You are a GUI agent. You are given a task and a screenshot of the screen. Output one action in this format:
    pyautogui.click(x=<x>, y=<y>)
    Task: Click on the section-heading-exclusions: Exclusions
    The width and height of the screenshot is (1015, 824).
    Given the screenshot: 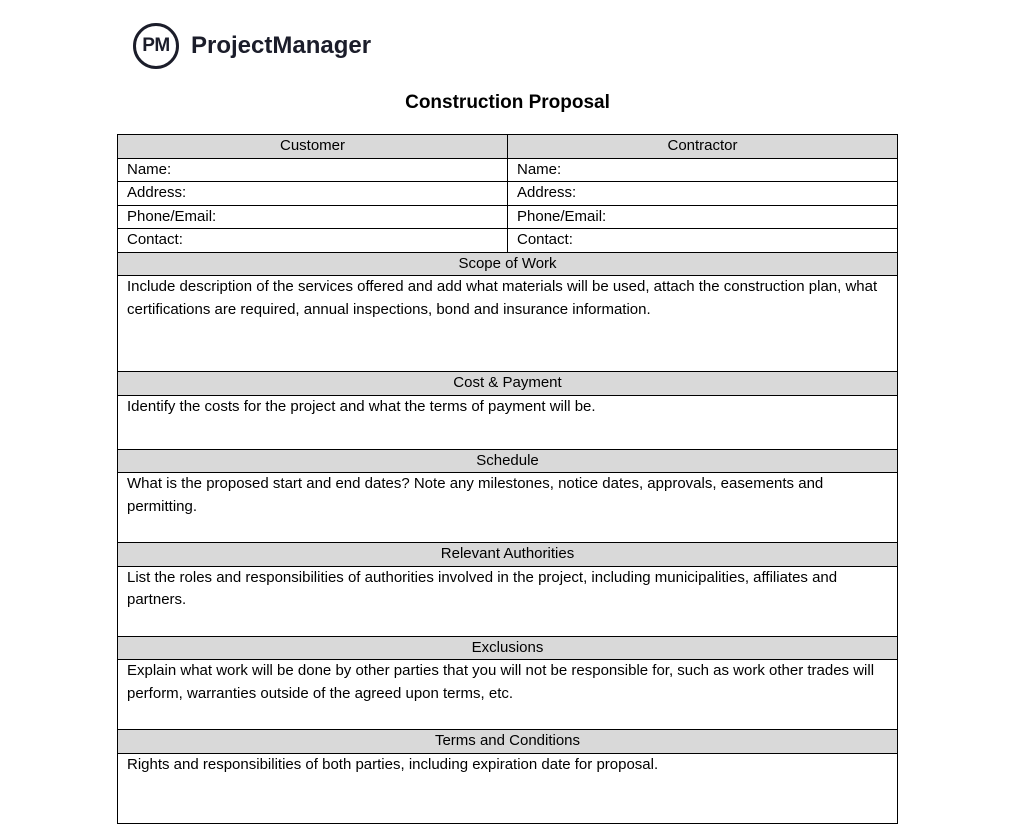 What is the action you would take?
    pyautogui.click(x=507, y=647)
    